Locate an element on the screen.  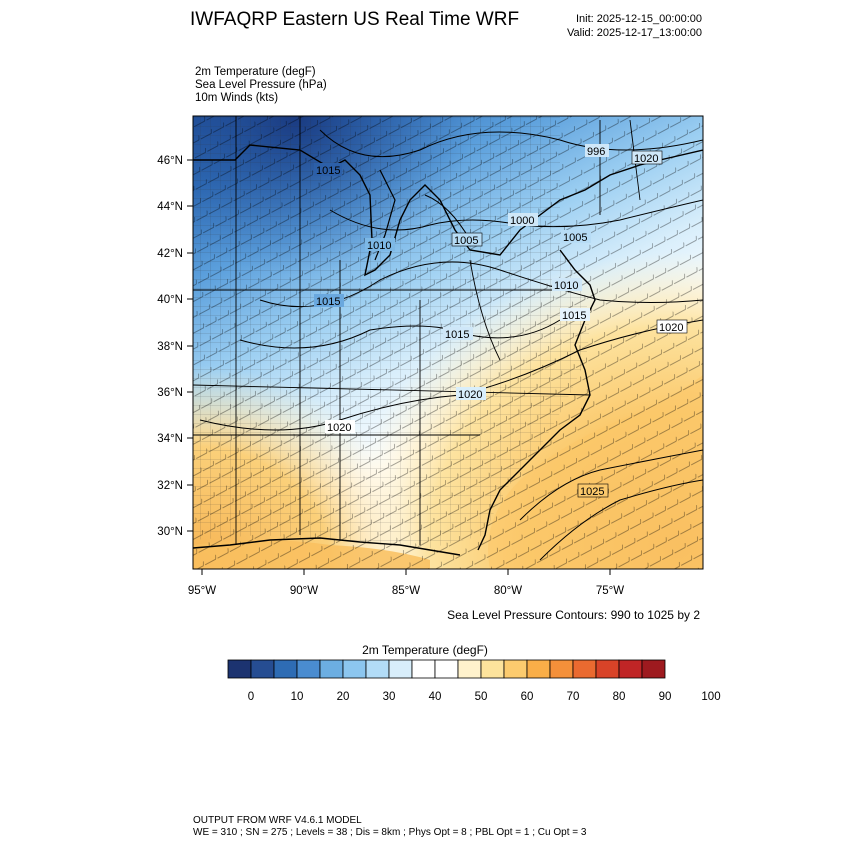
svg-text: 1025 is located at coordinates (592, 492).